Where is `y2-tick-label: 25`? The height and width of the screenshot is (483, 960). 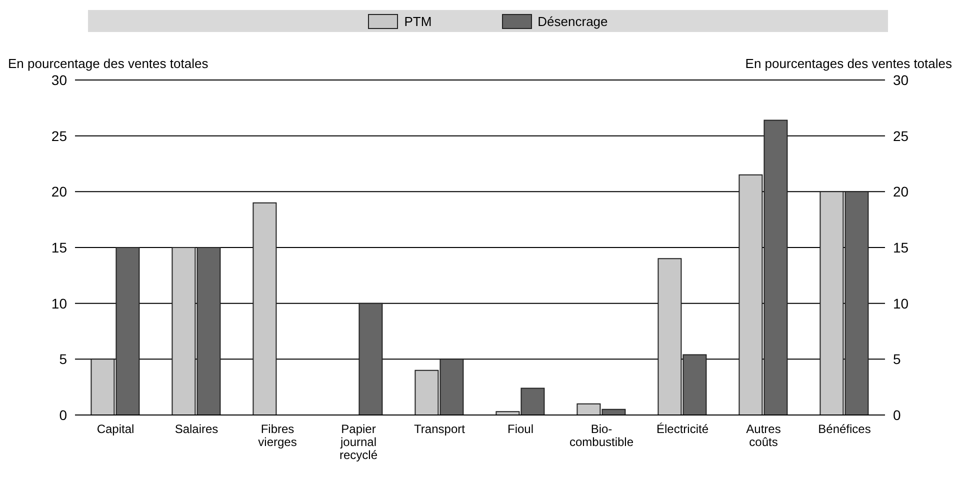
y2-tick-label: 25 is located at coordinates (901, 136).